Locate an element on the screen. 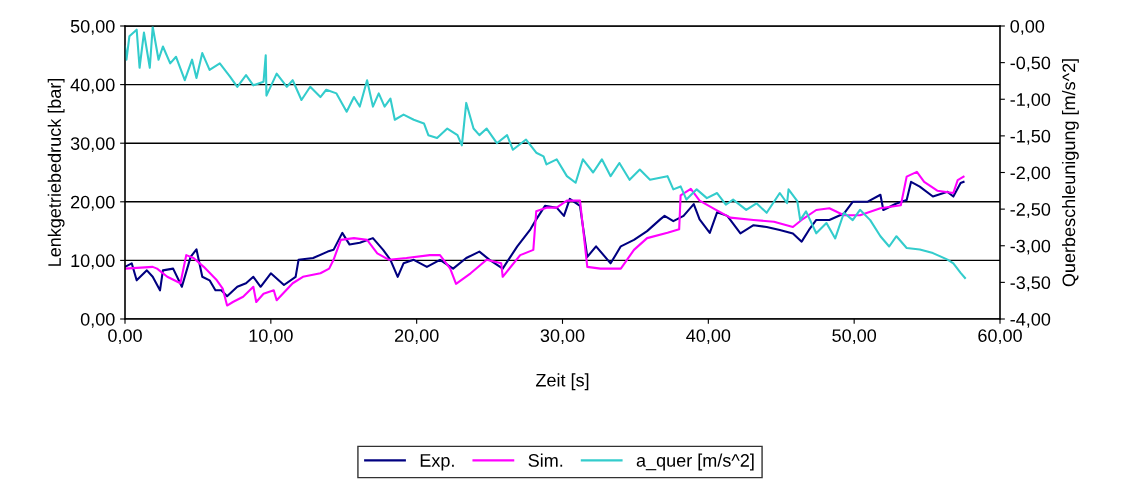 The image size is (1142, 479). x-tick-label: 20,00 is located at coordinates (416, 337).